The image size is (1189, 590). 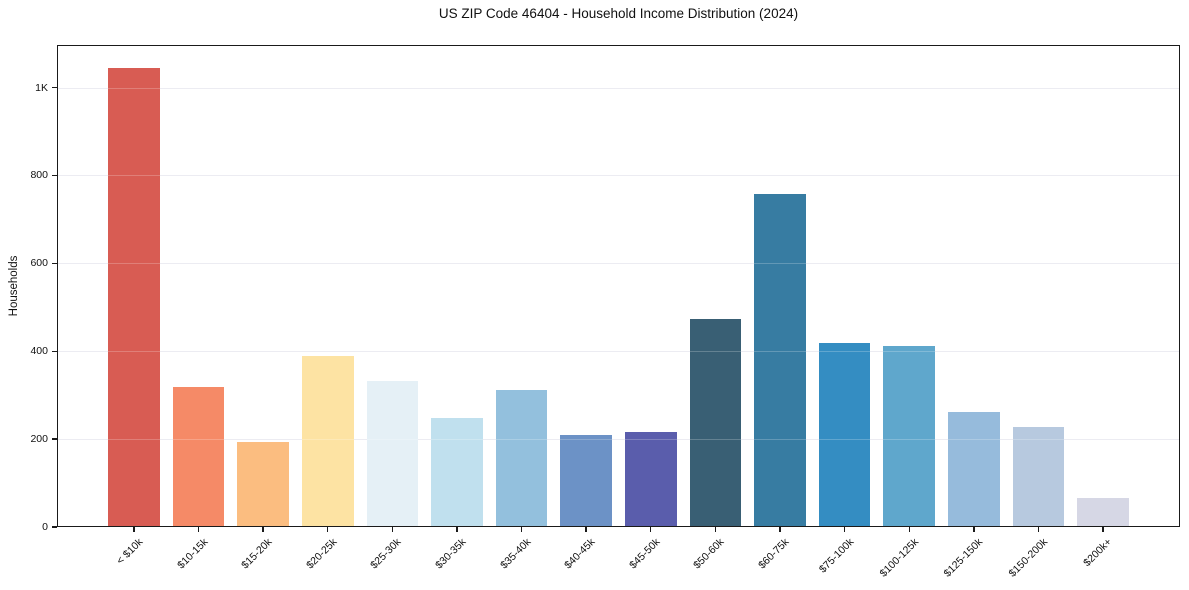 I want to click on x-tick-label: $50-60k, so click(x=709, y=554).